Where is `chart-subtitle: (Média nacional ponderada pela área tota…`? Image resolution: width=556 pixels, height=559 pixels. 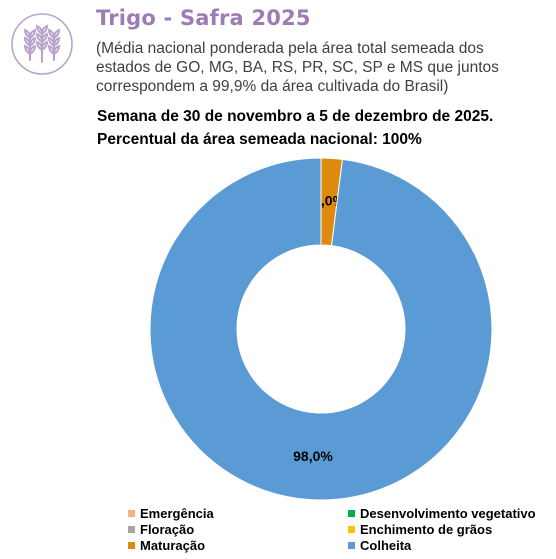
chart-subtitle: (Média nacional ponderada pela área tota… is located at coordinates (297, 67).